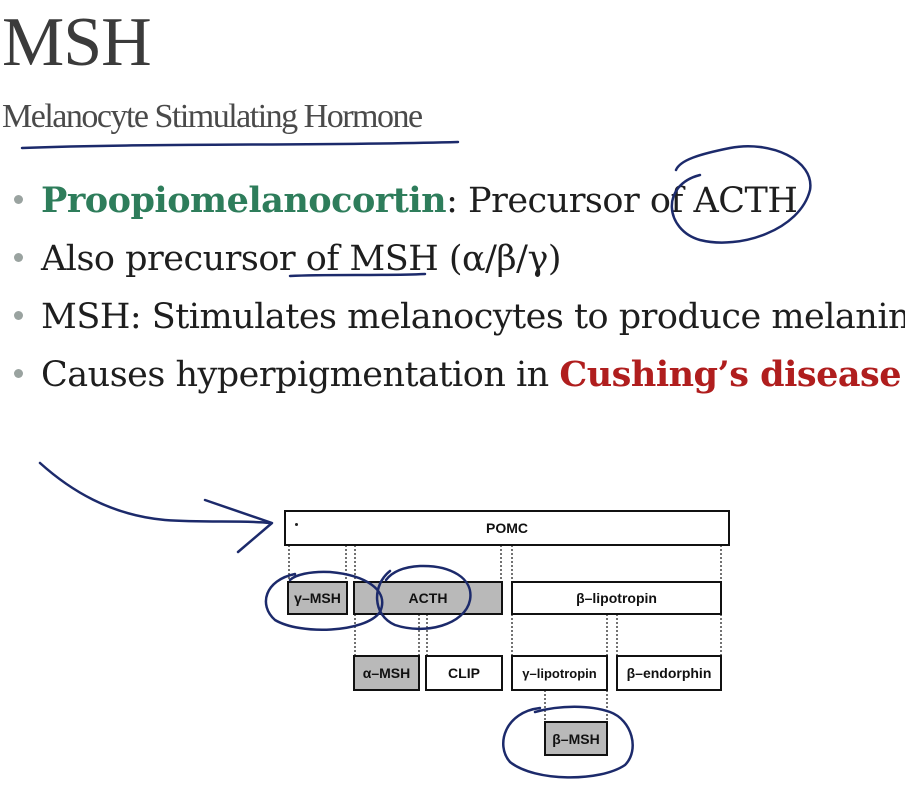 The width and height of the screenshot is (905, 795). What do you see at coordinates (386, 673) in the screenshot?
I see `alpha-msh-box: α–MSH` at bounding box center [386, 673].